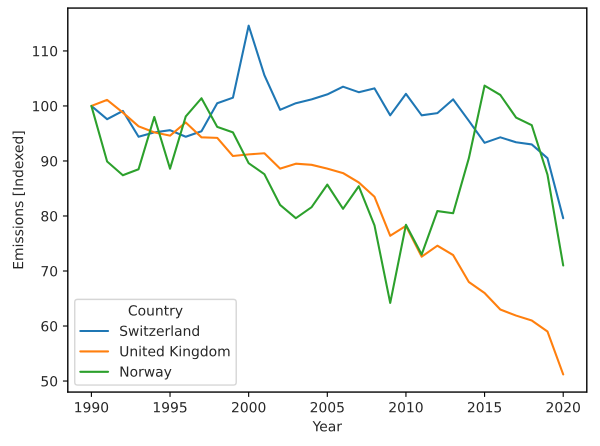  I want to click on y-tick-label: 100, so click(45, 106).